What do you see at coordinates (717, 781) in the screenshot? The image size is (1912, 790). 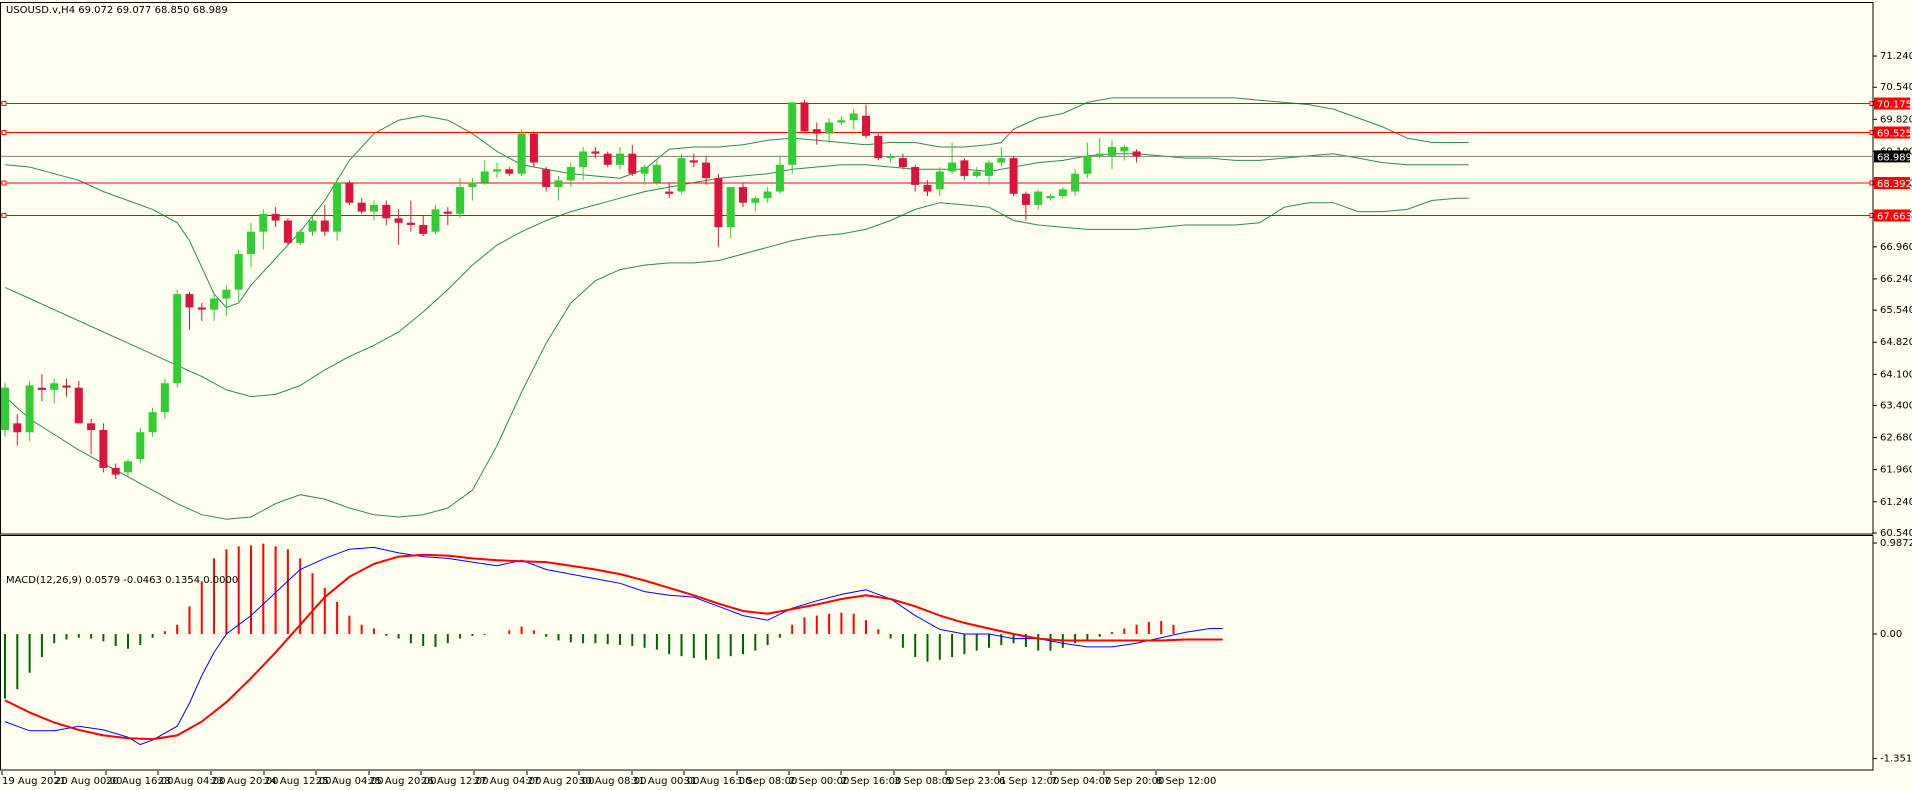 I see `time-tick-label: 31 Aug 16:00` at bounding box center [717, 781].